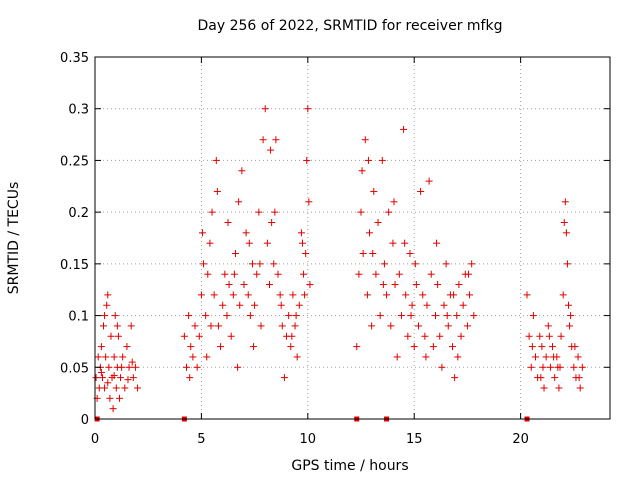 The height and width of the screenshot is (480, 640). I want to click on y-tick-label: 0, so click(85, 420).